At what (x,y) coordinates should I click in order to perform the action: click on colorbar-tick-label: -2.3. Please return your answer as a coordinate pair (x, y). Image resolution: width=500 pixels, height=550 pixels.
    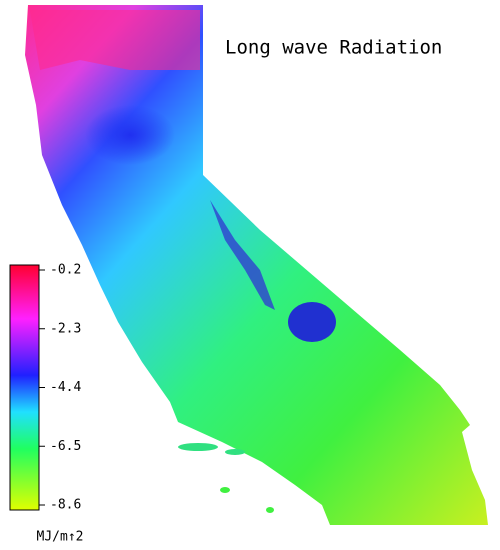
    Looking at the image, I should click on (65, 328).